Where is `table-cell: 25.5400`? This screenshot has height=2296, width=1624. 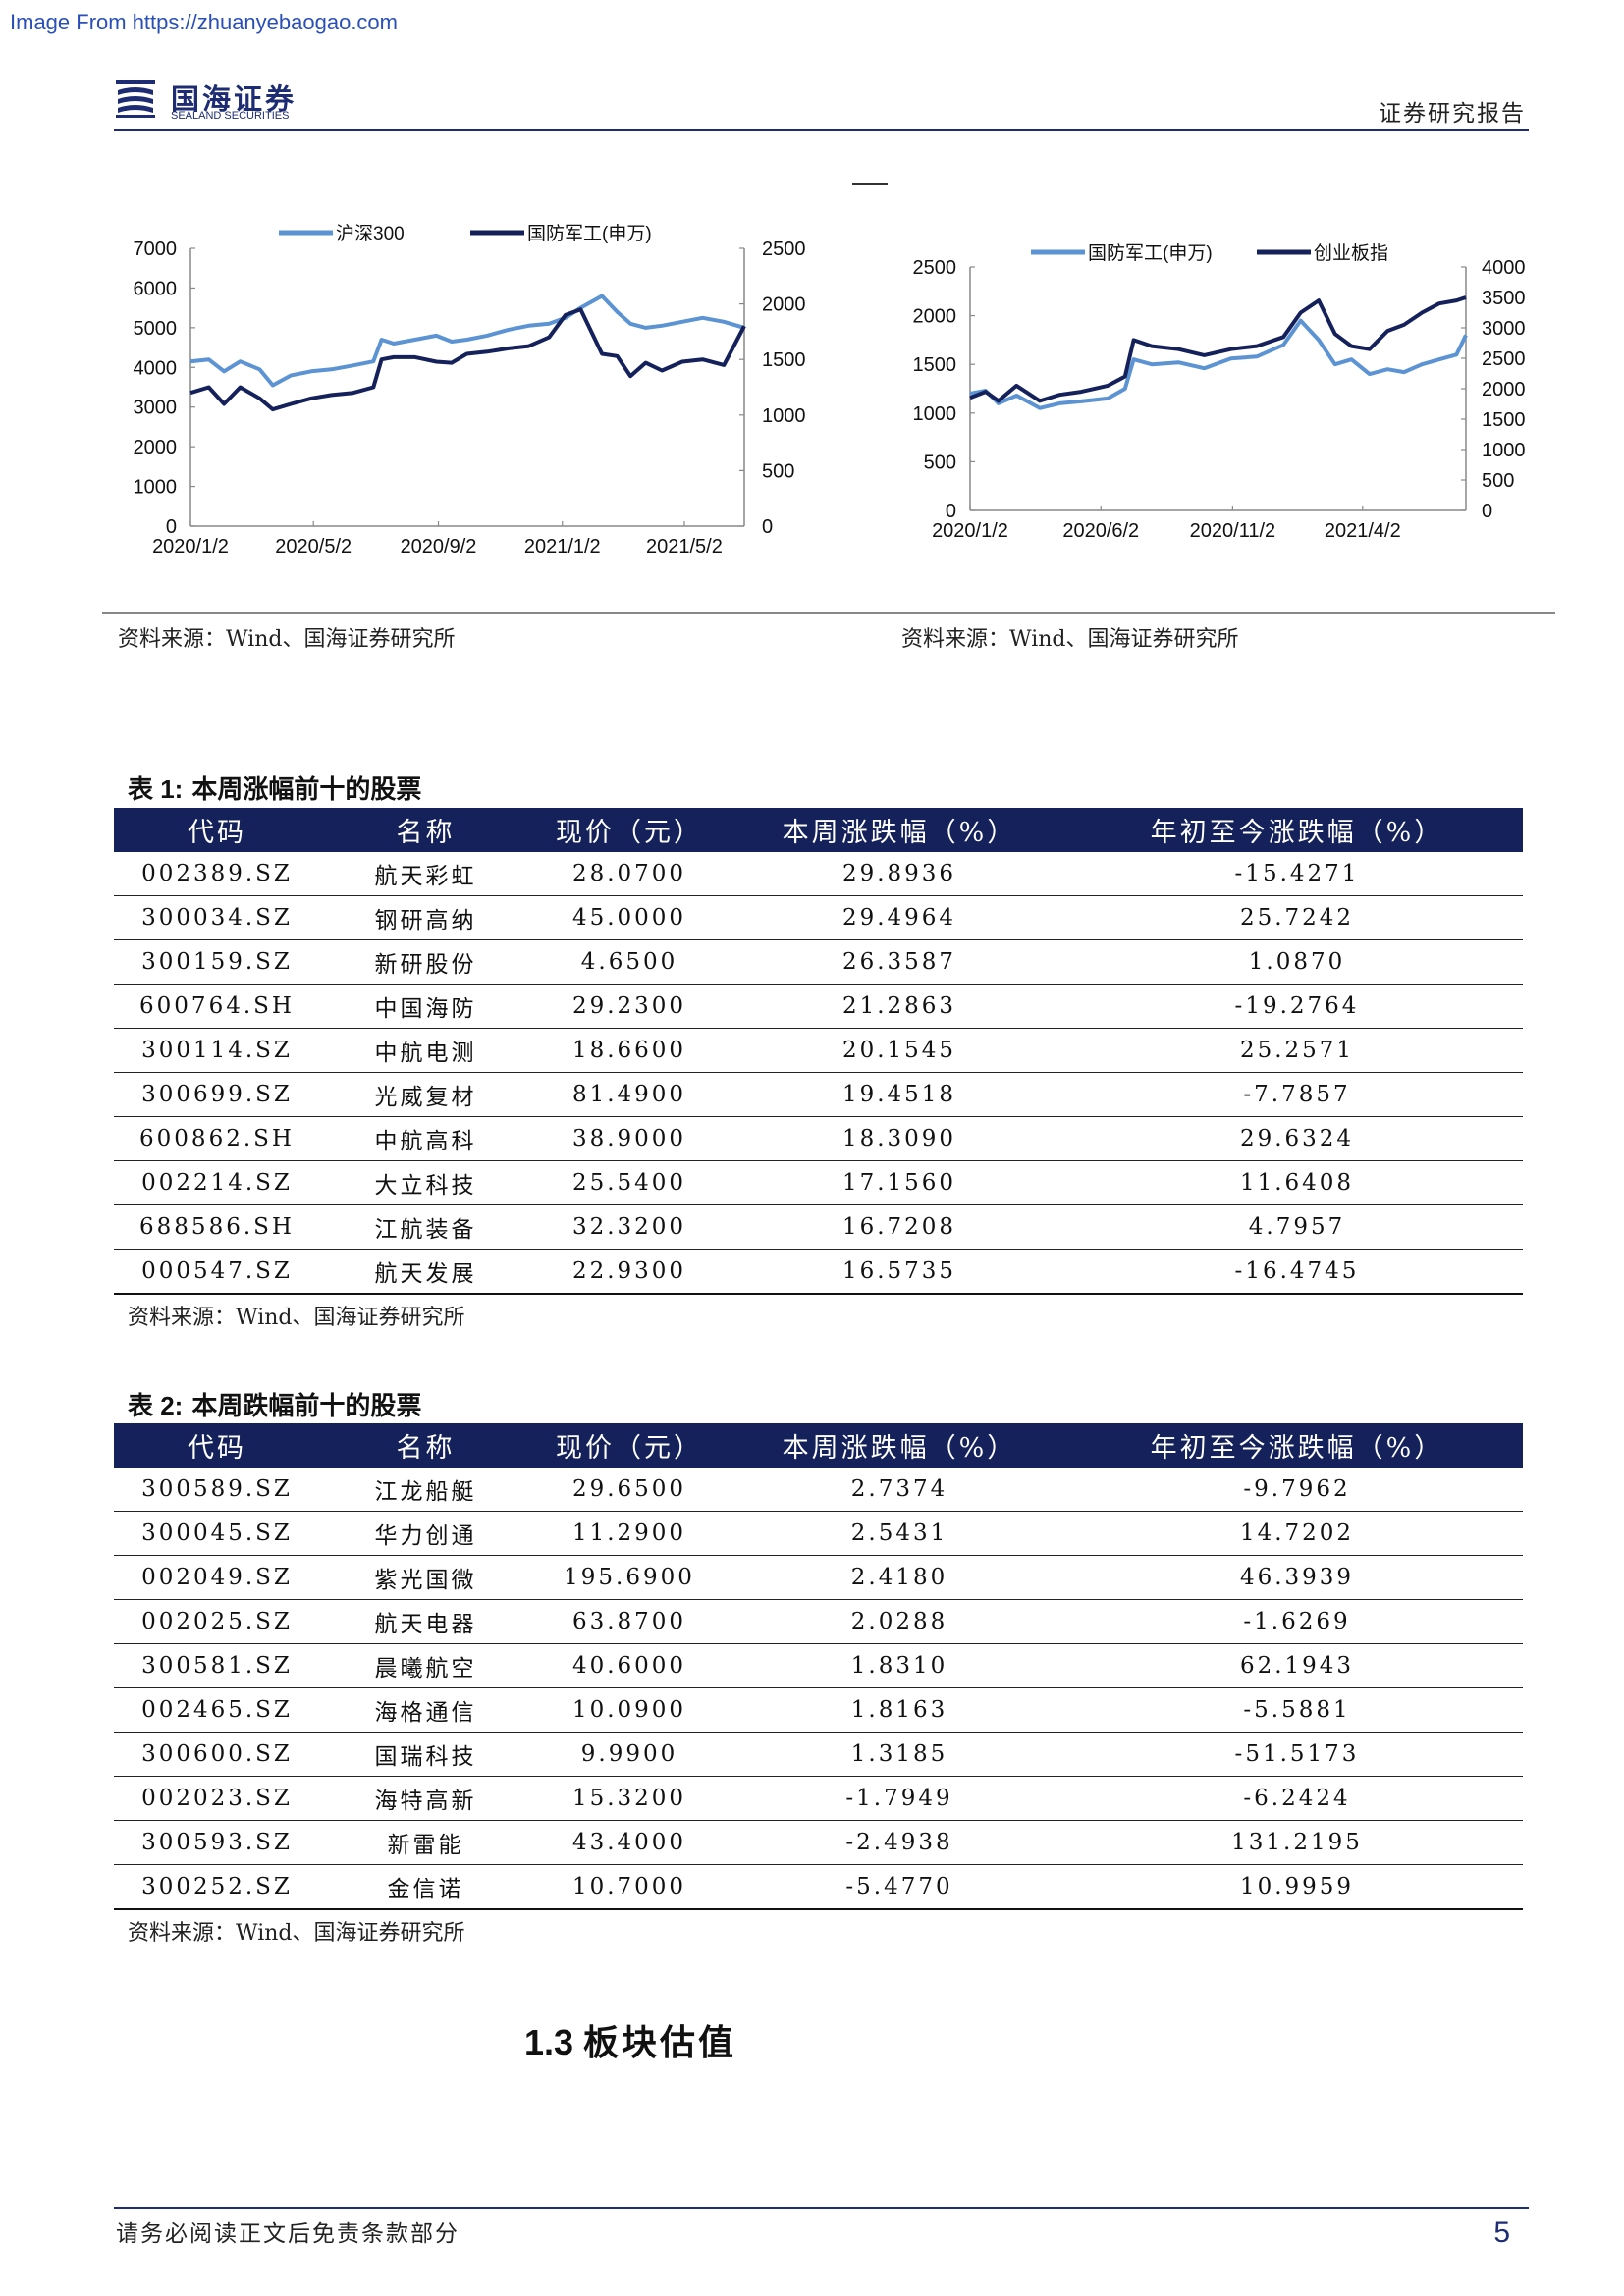
table-cell: 25.5400 is located at coordinates (629, 1182).